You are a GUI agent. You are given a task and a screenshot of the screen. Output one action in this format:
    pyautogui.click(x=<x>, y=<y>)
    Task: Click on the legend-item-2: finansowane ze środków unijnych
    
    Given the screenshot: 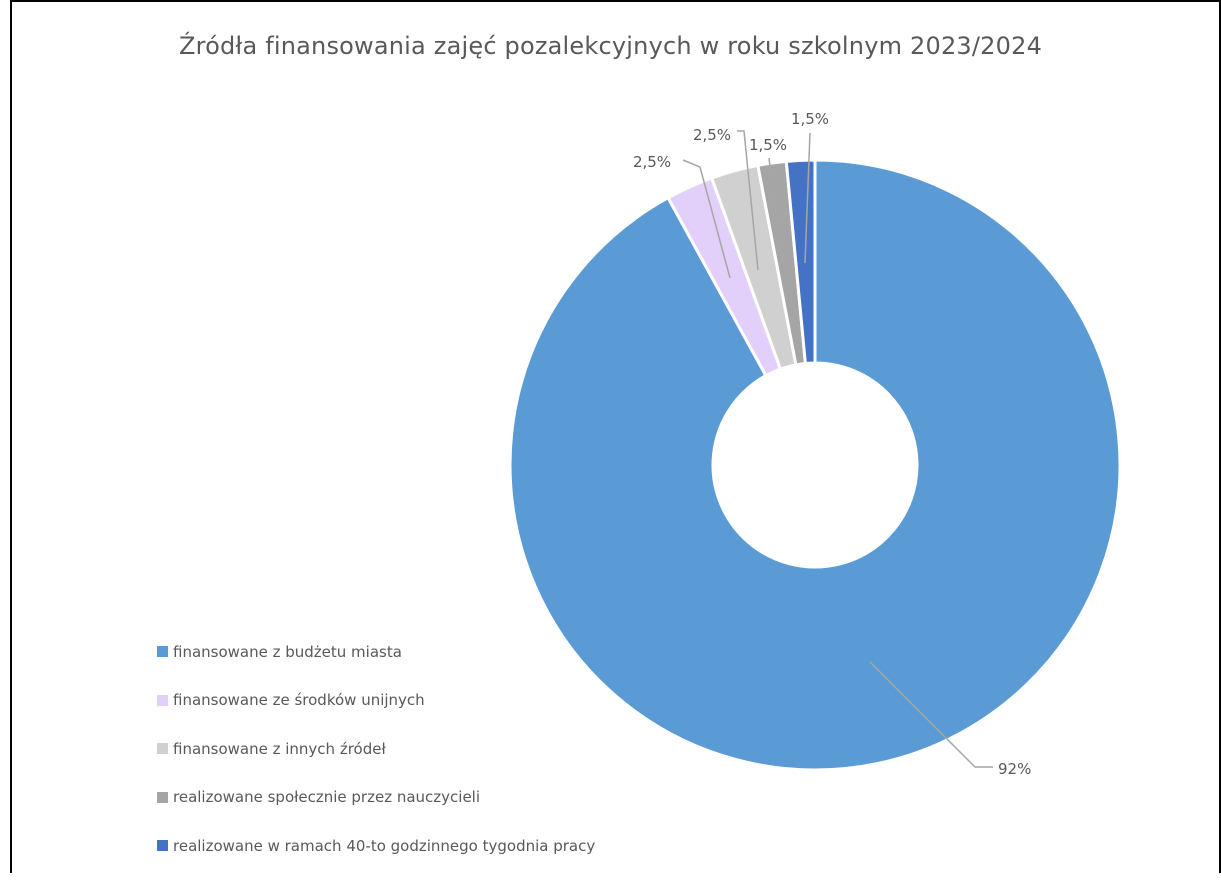 What is the action you would take?
    pyautogui.click(x=376, y=700)
    